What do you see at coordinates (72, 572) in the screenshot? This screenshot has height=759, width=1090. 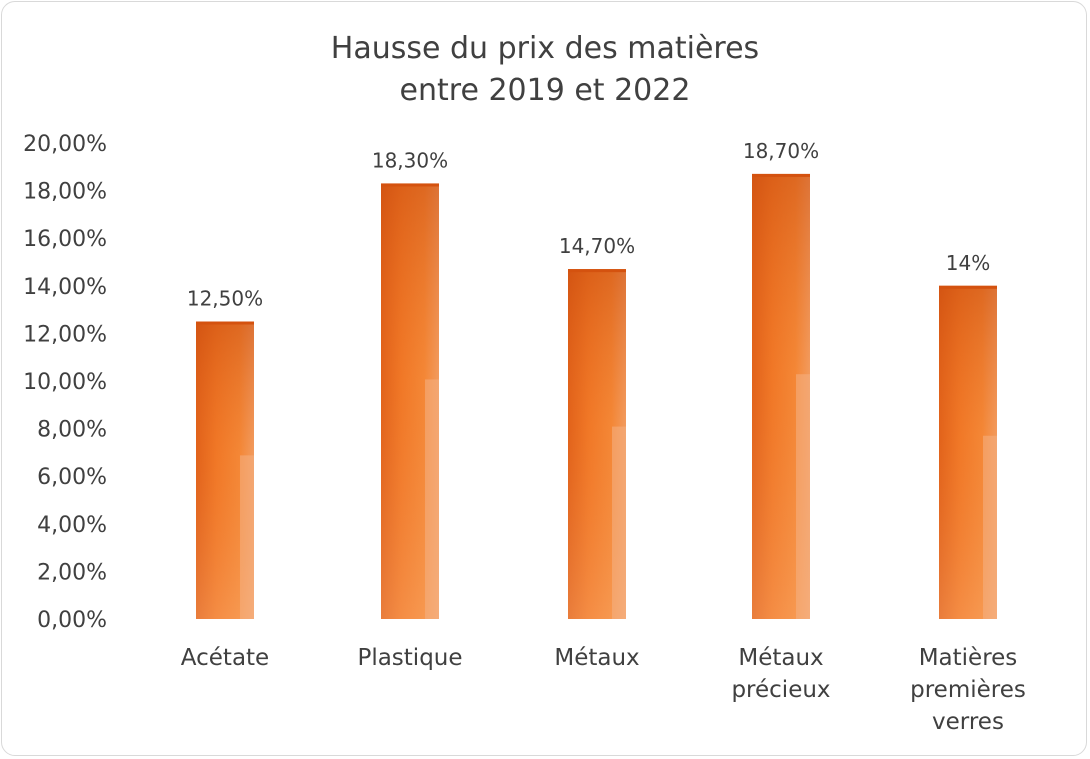 I see `y-tick-label: 2,00%` at bounding box center [72, 572].